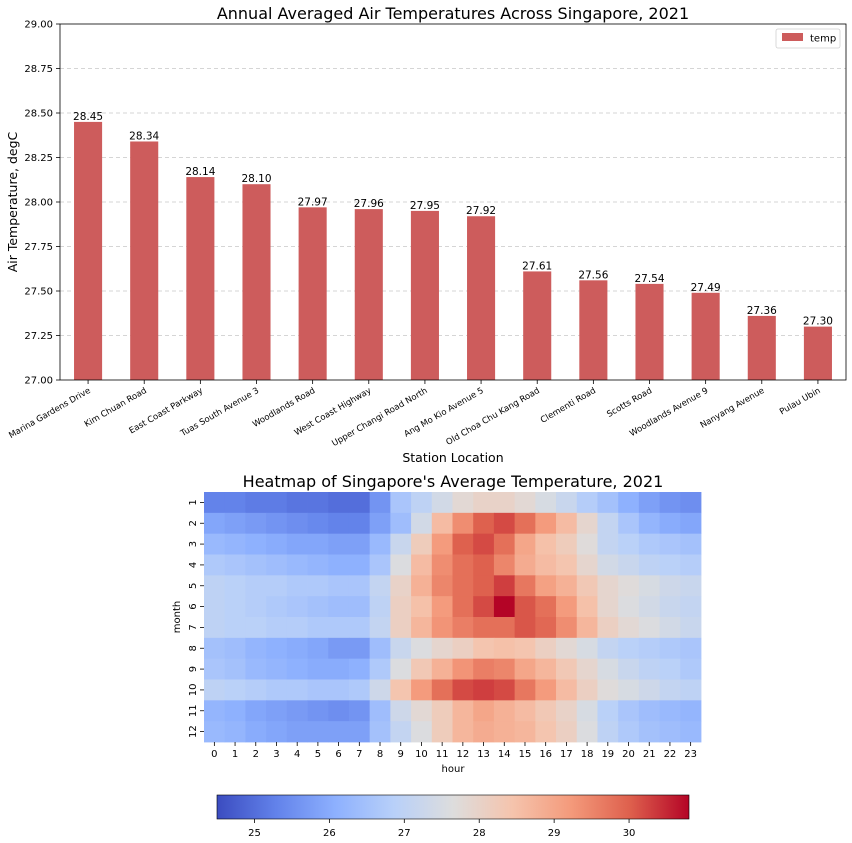 This screenshot has width=852, height=843. I want to click on bar-value-label: 28.14, so click(200, 172).